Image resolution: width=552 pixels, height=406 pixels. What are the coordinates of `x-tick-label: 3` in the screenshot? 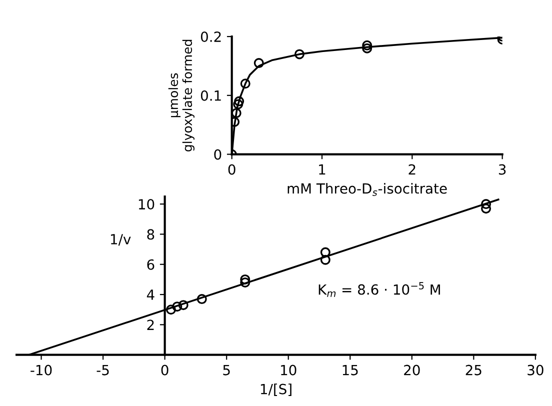 It's located at (502, 169).